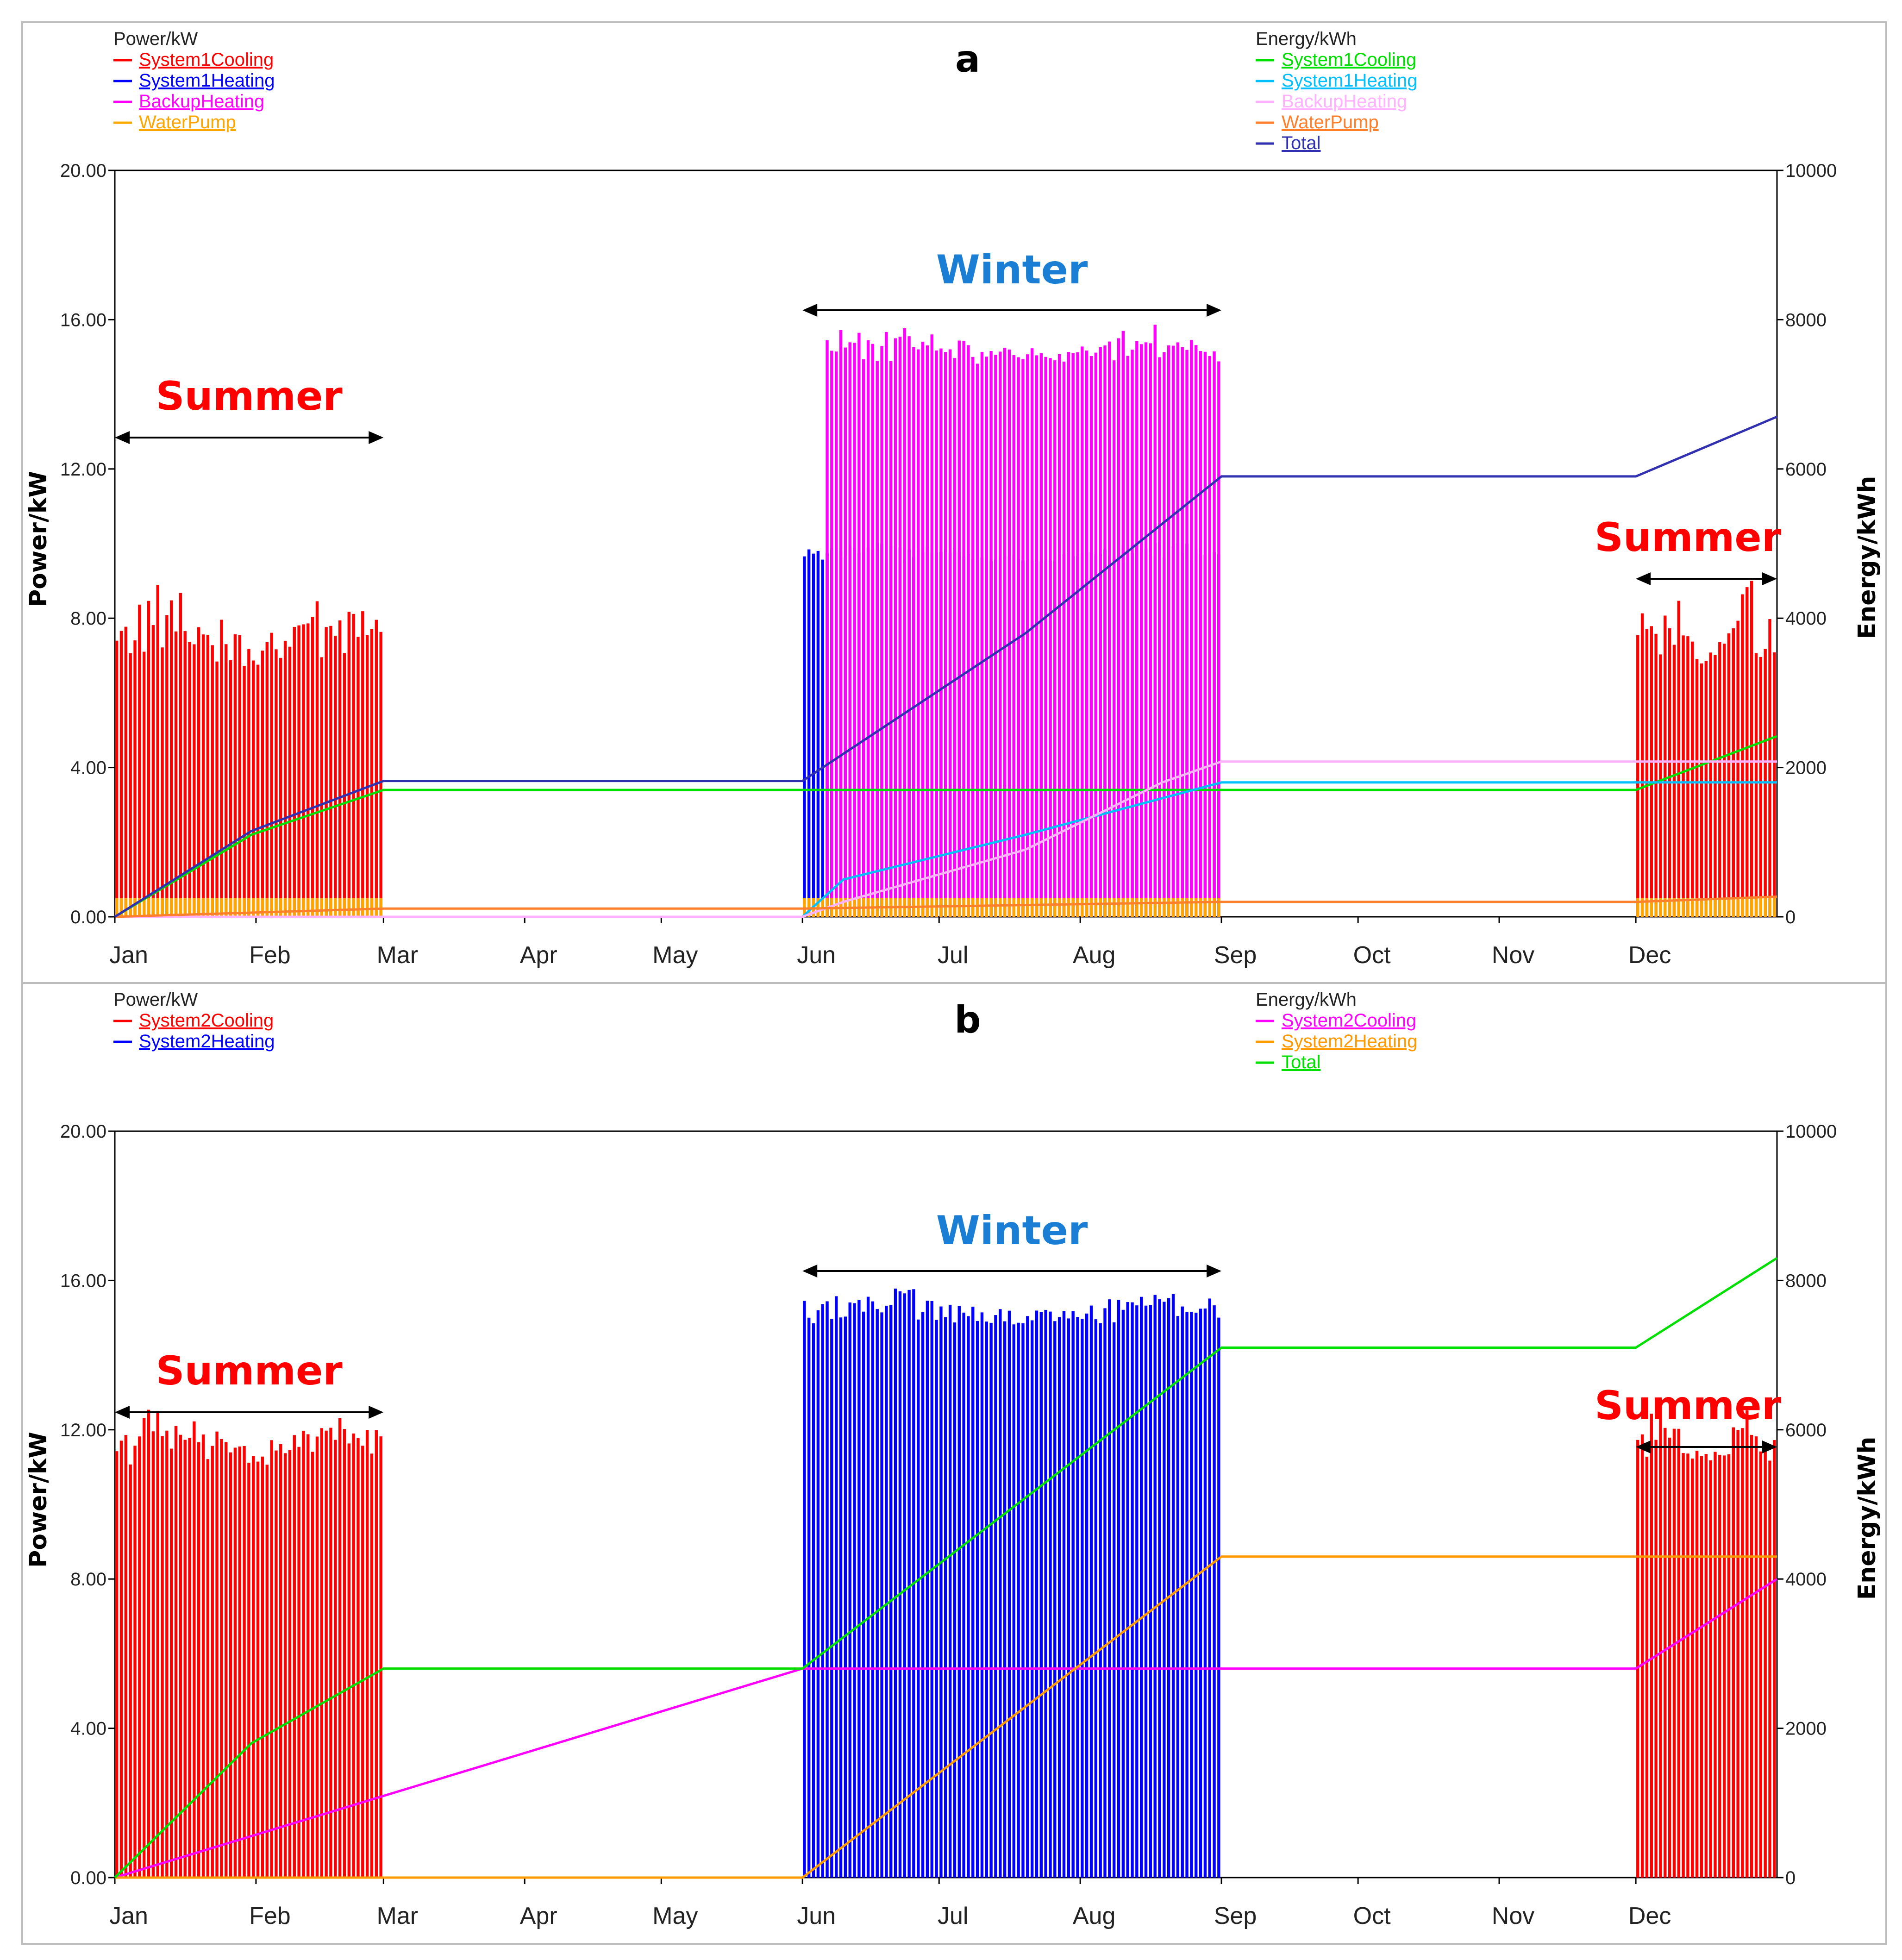 The width and height of the screenshot is (1902, 1960). Describe the element at coordinates (1806, 469) in the screenshot. I see `y2-tick-label: 6000` at that location.